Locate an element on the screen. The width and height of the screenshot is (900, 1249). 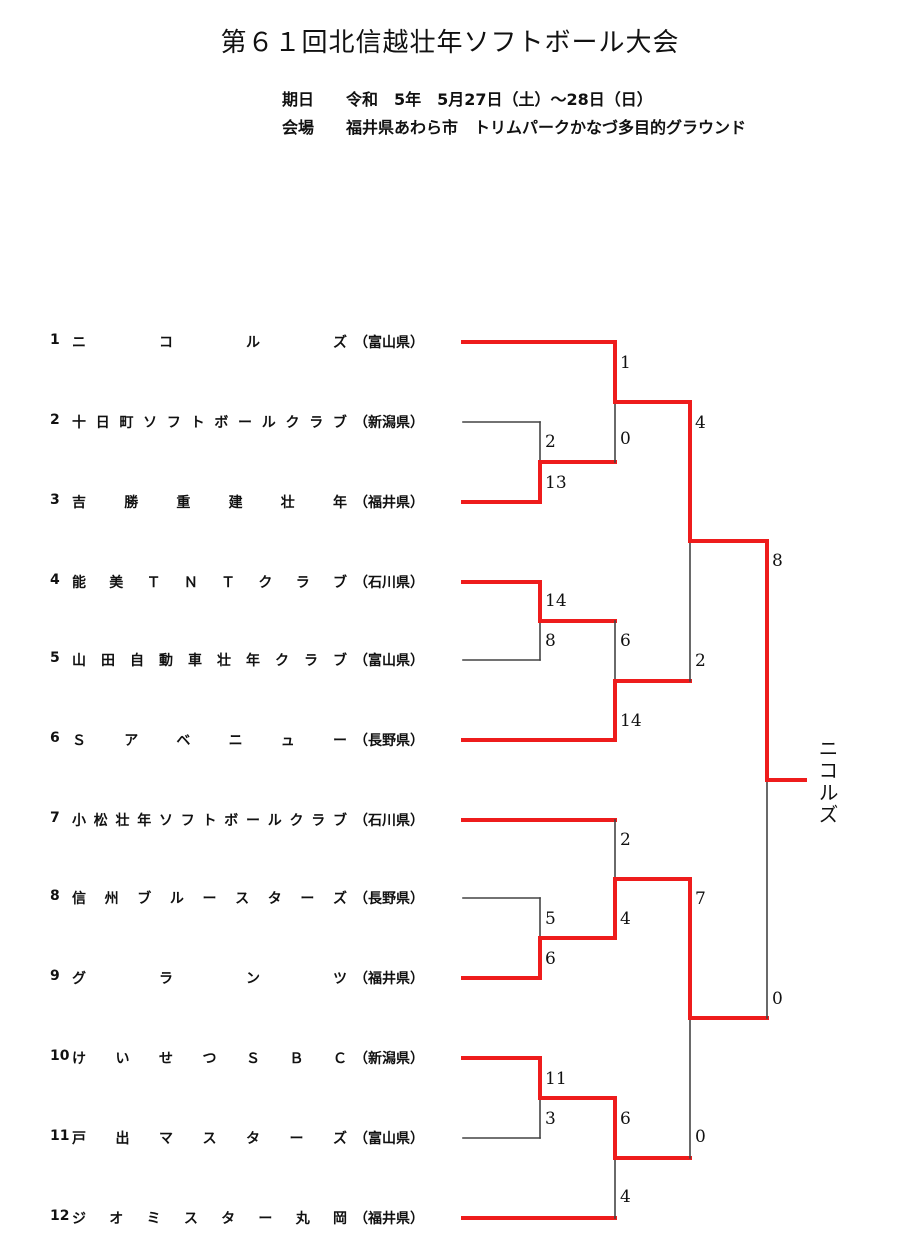
team-row: 3 吉勝重建壮年 （福井県） is located at coordinates (240, 502).